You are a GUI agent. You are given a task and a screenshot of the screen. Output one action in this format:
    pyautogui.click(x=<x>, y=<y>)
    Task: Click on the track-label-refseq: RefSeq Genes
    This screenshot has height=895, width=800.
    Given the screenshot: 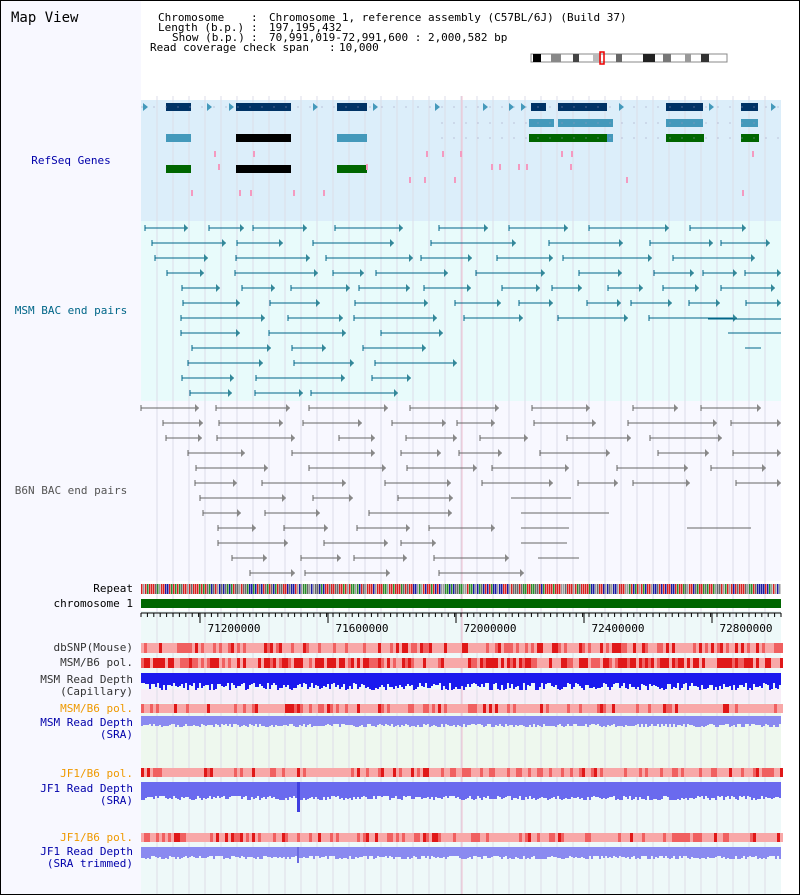 What is the action you would take?
    pyautogui.click(x=71, y=160)
    